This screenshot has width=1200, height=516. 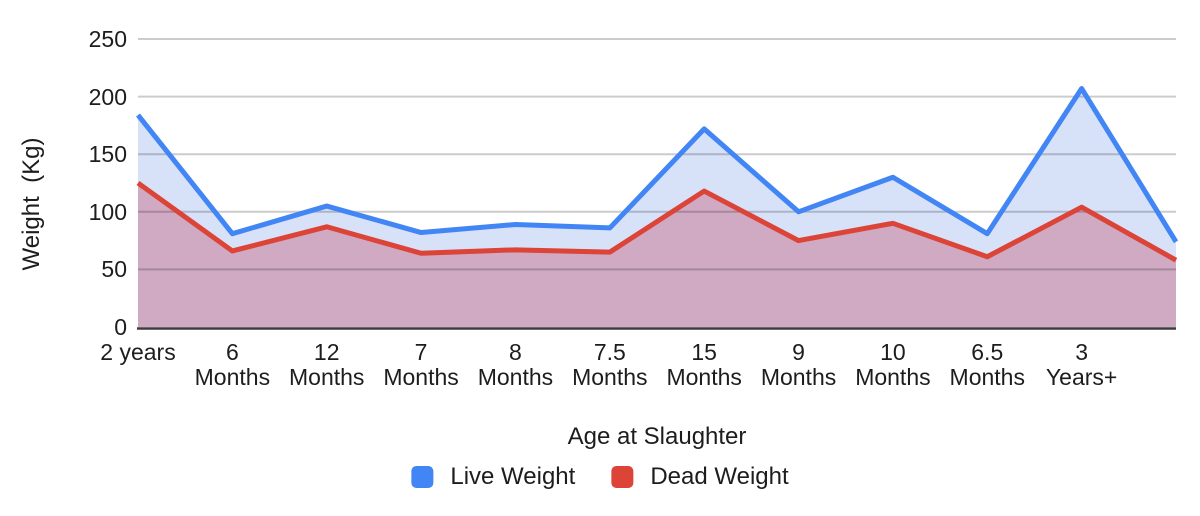 I want to click on x-axis-title: Age at Slaughter, so click(x=657, y=436).